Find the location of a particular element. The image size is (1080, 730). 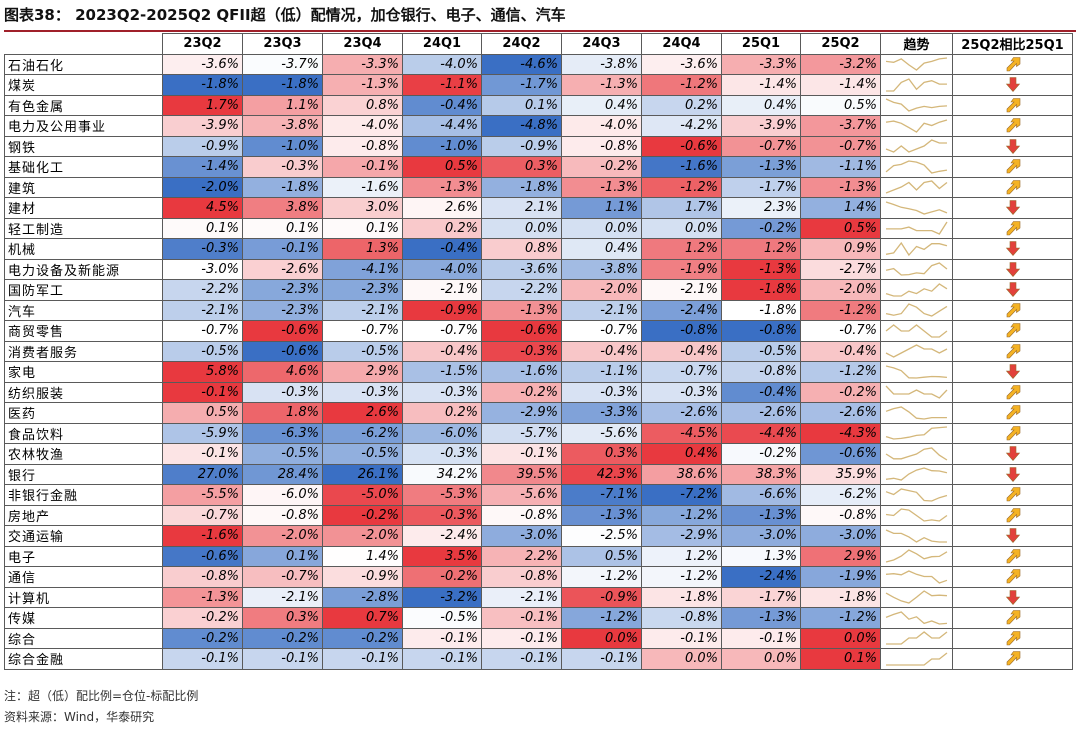

value-cell: -3.3% is located at coordinates (761, 64).